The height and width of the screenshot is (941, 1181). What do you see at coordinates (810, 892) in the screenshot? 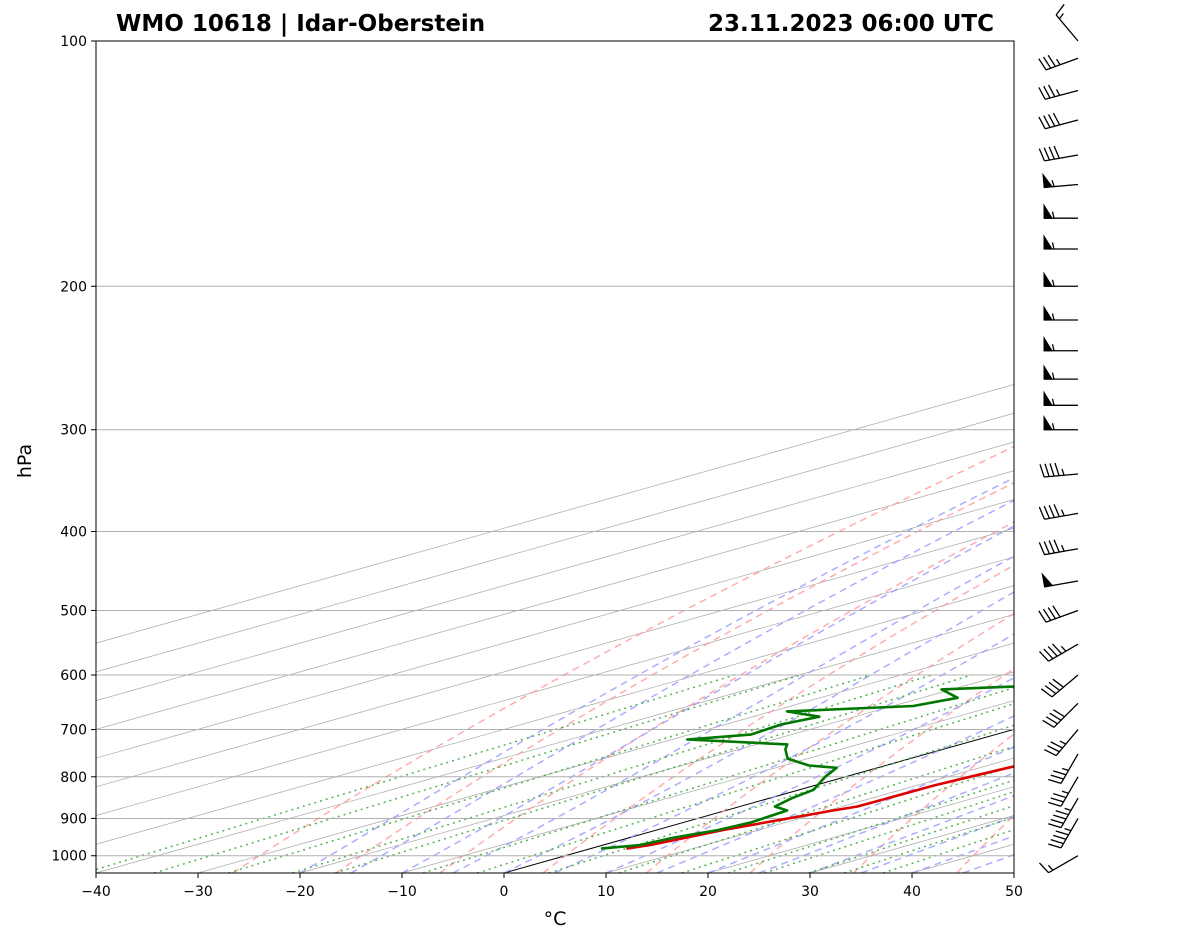
I see `x-tick-label: 30` at bounding box center [810, 892].